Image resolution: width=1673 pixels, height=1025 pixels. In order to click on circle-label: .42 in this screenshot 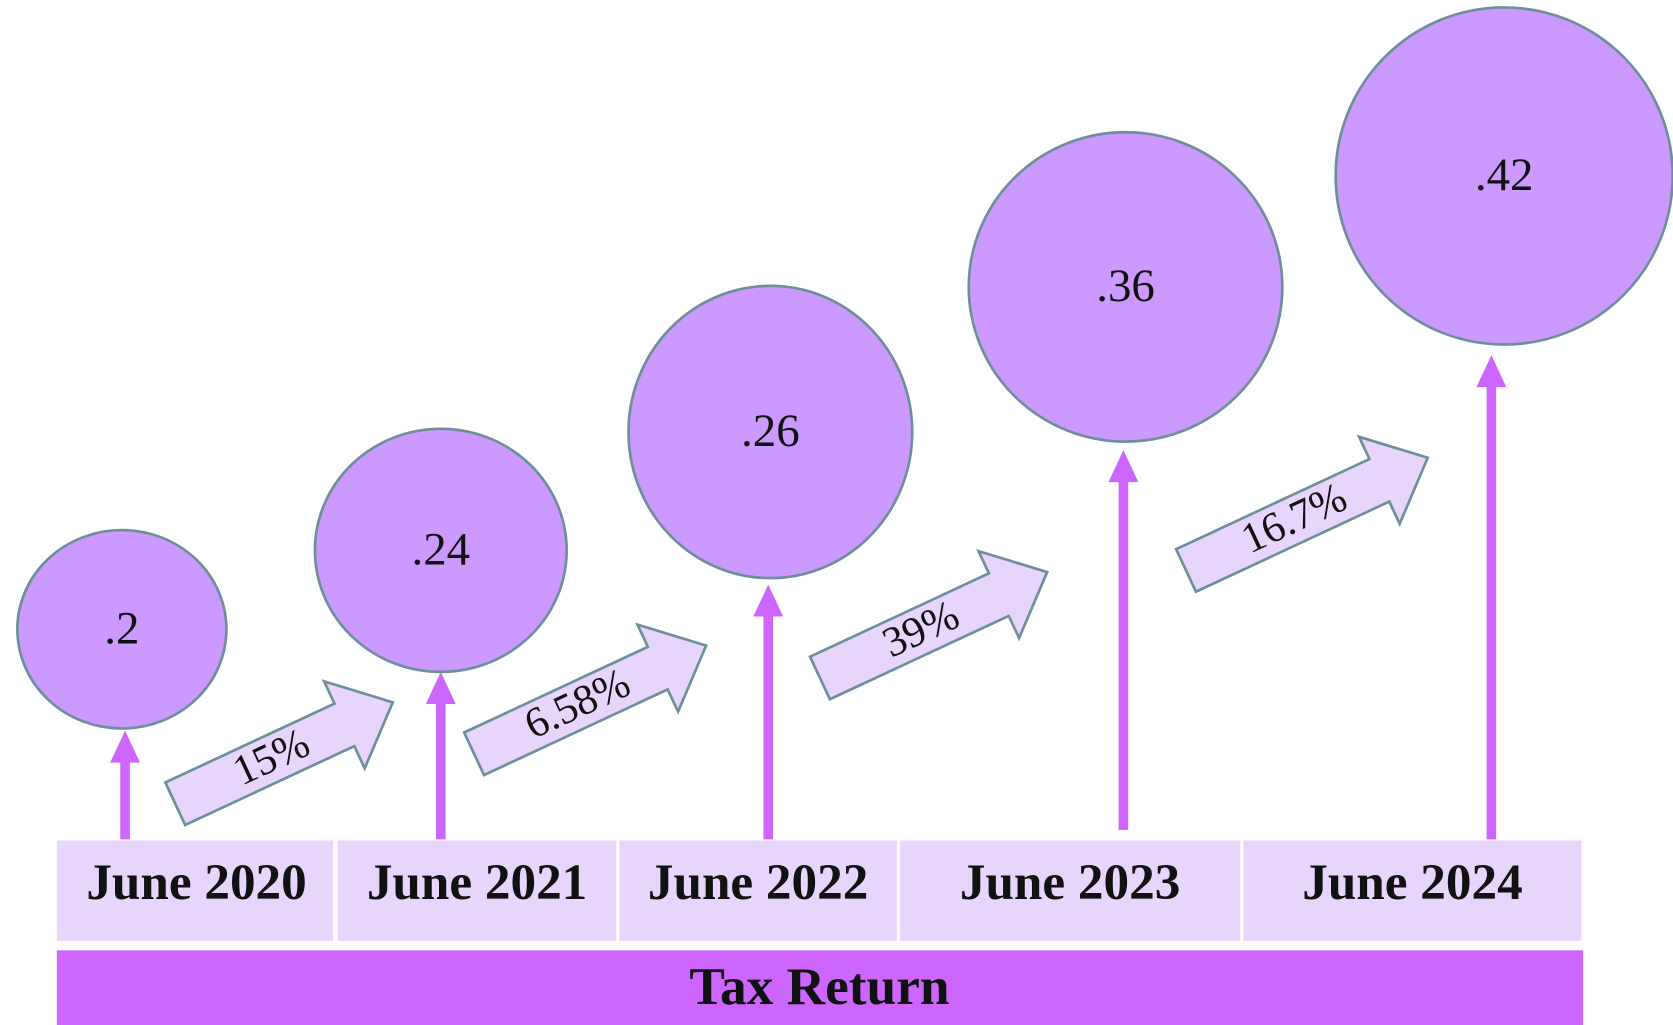, I will do `click(1504, 175)`.